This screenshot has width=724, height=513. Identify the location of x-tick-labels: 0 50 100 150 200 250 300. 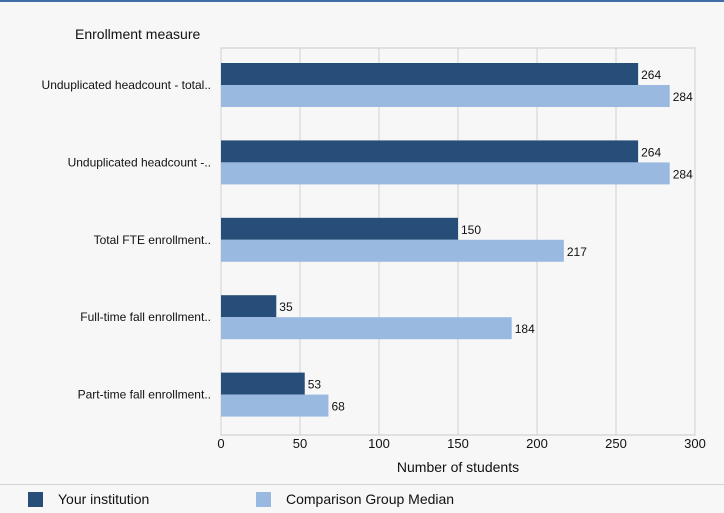
(461, 443).